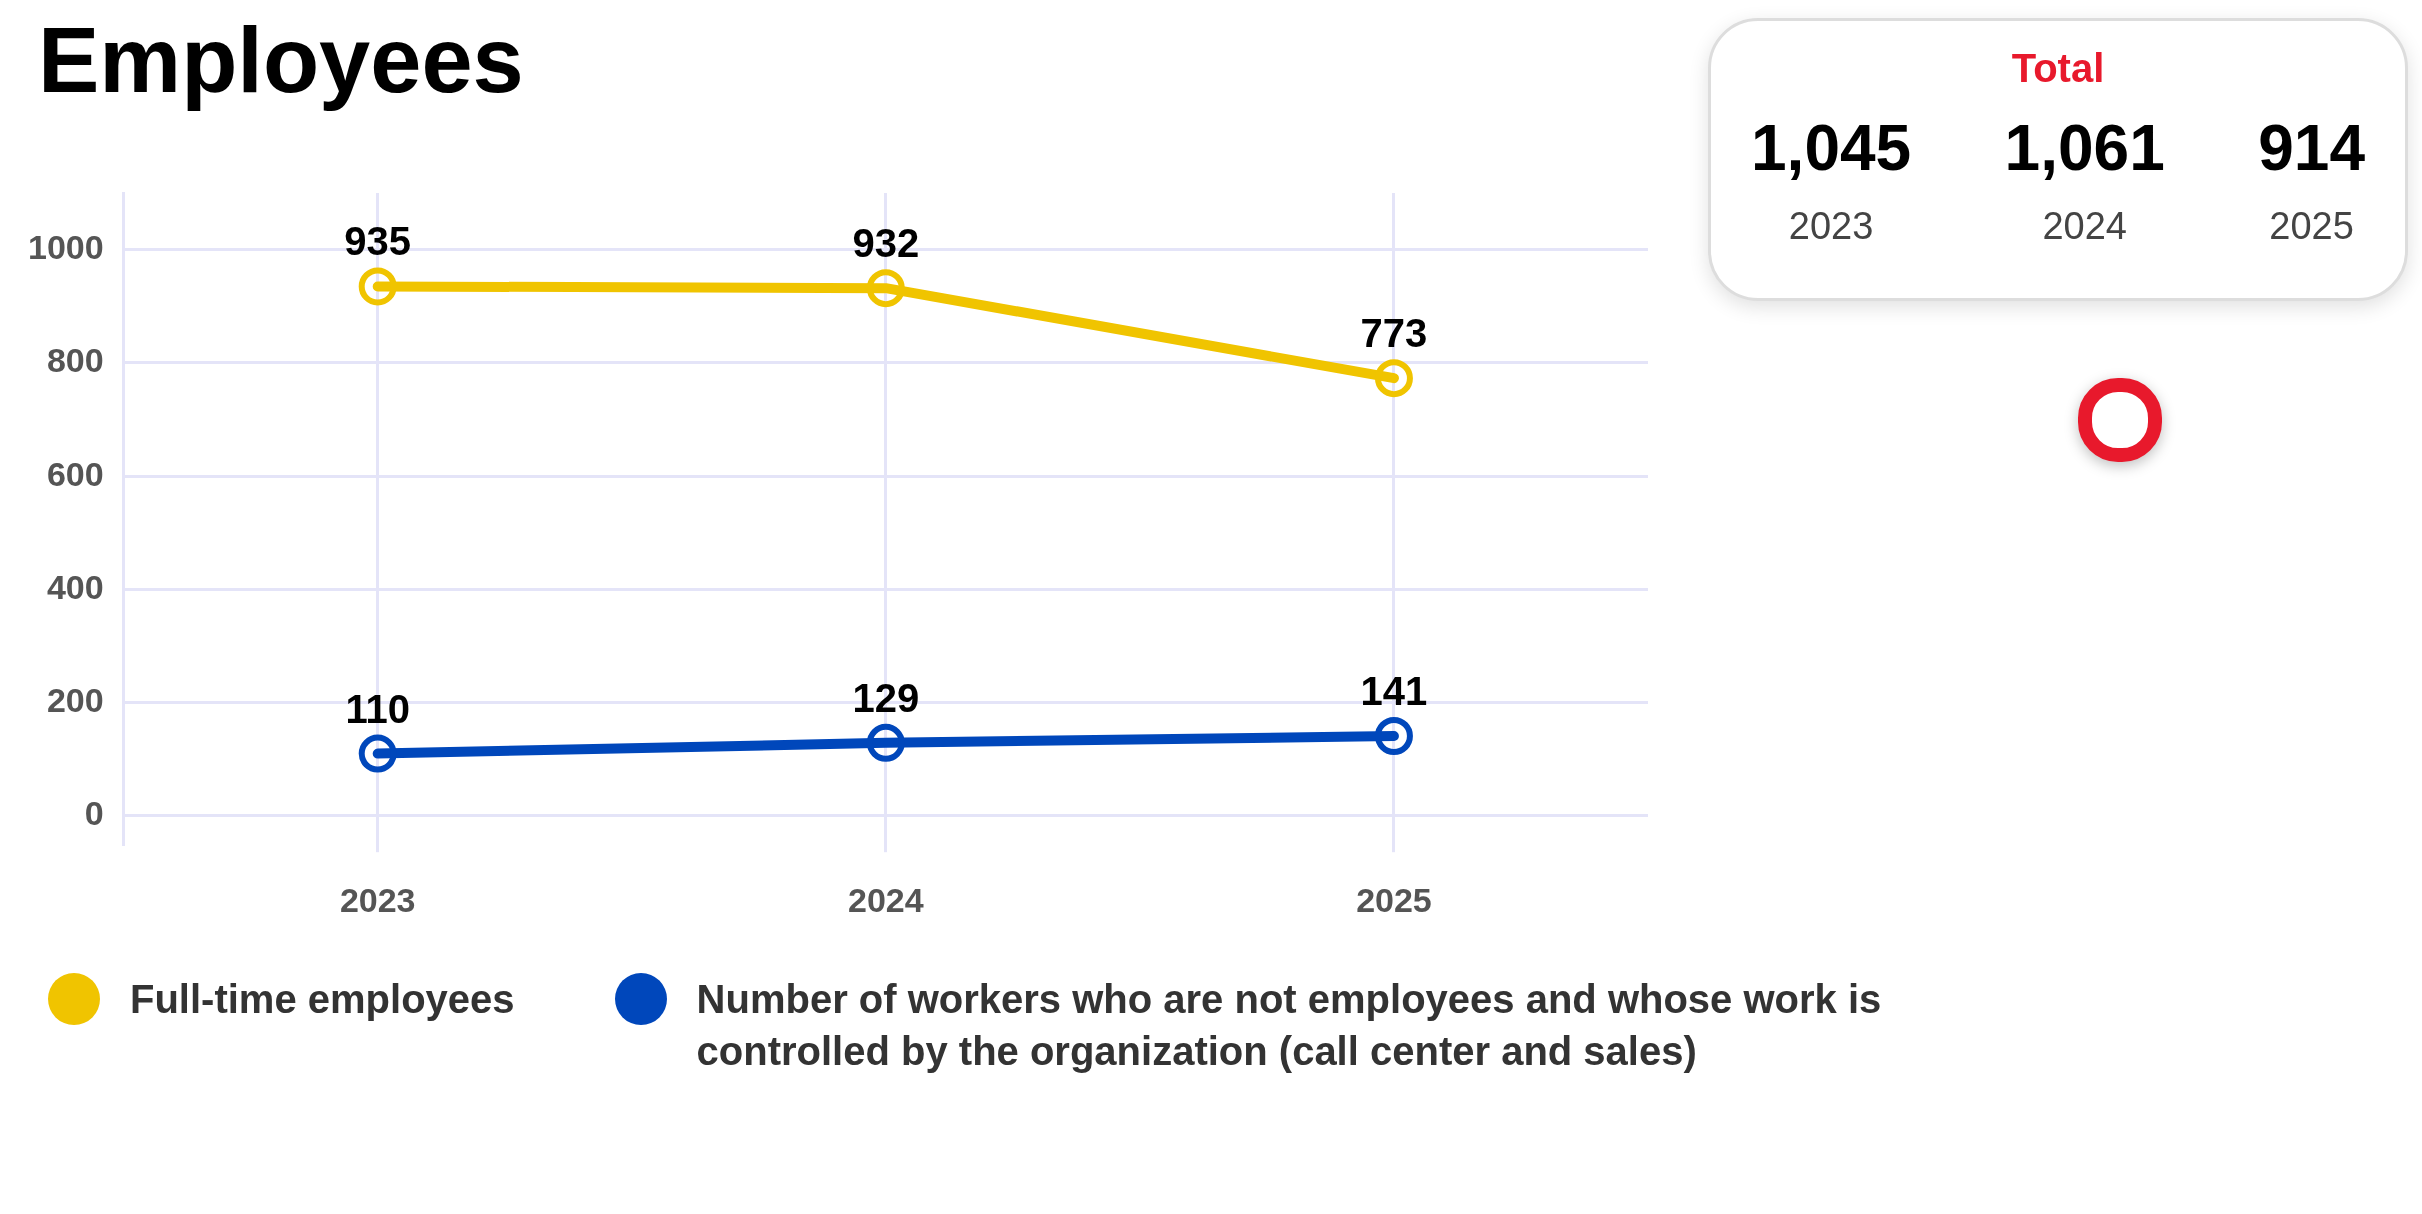  Describe the element at coordinates (378, 241) in the screenshot. I see `data-label: 935` at that location.